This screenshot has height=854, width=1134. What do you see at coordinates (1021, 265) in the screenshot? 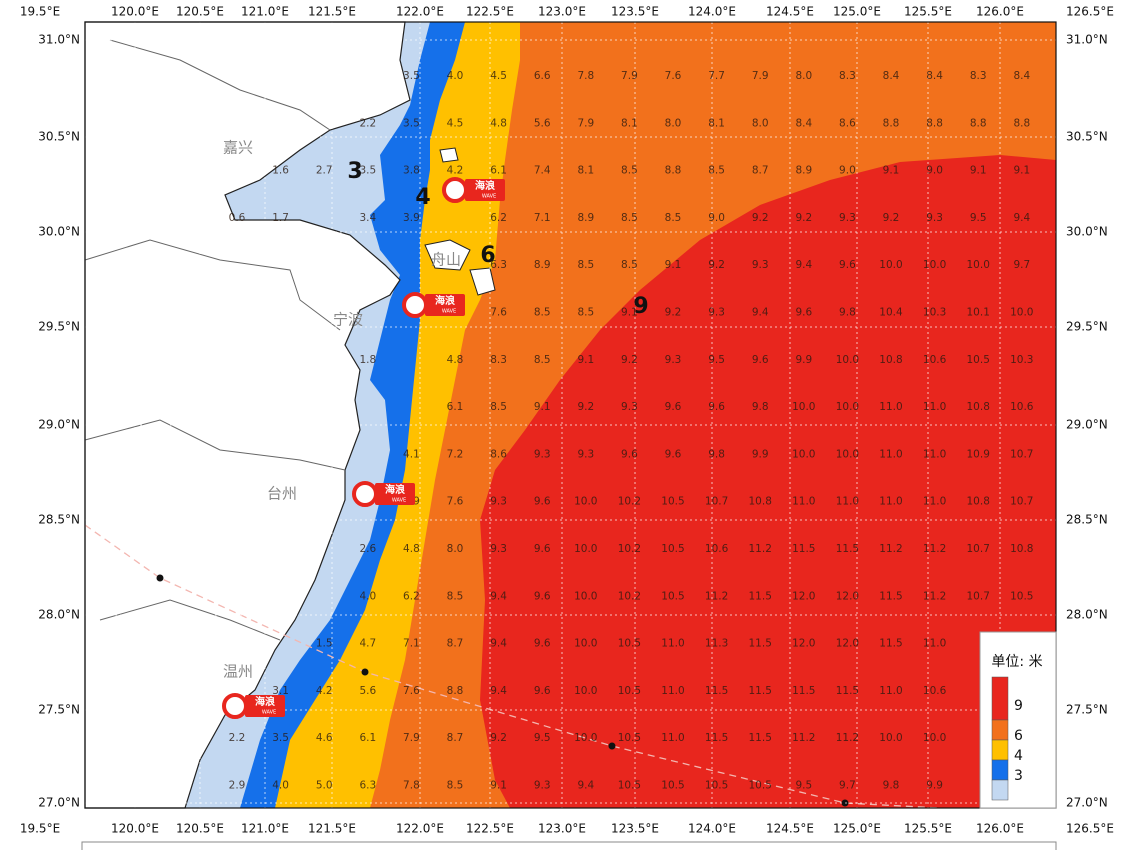
I see `wave-value: 9.7` at bounding box center [1021, 265].